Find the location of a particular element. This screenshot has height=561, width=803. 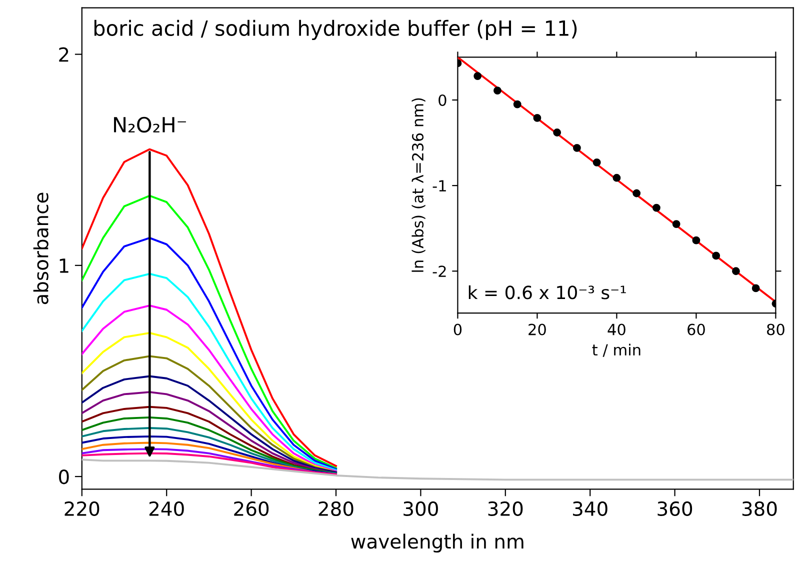

x-tick-label: 320 is located at coordinates (505, 508).